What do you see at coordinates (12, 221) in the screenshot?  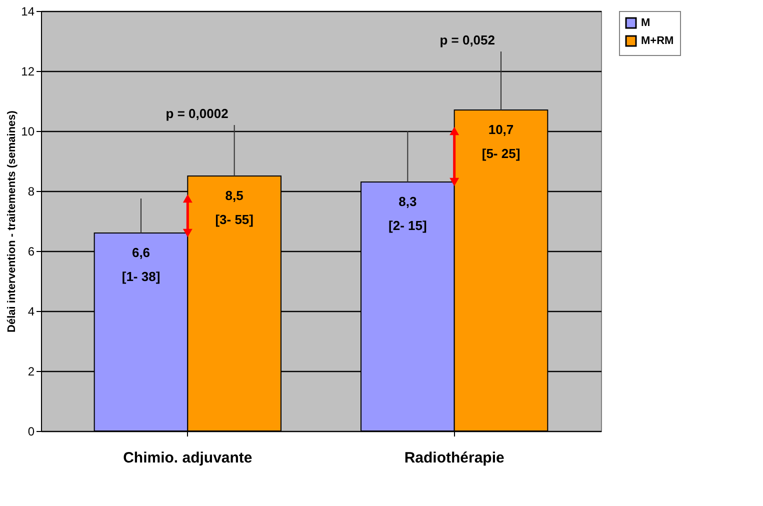 I see `y-axis-title: Délai intervention - traitements (semaines)` at bounding box center [12, 221].